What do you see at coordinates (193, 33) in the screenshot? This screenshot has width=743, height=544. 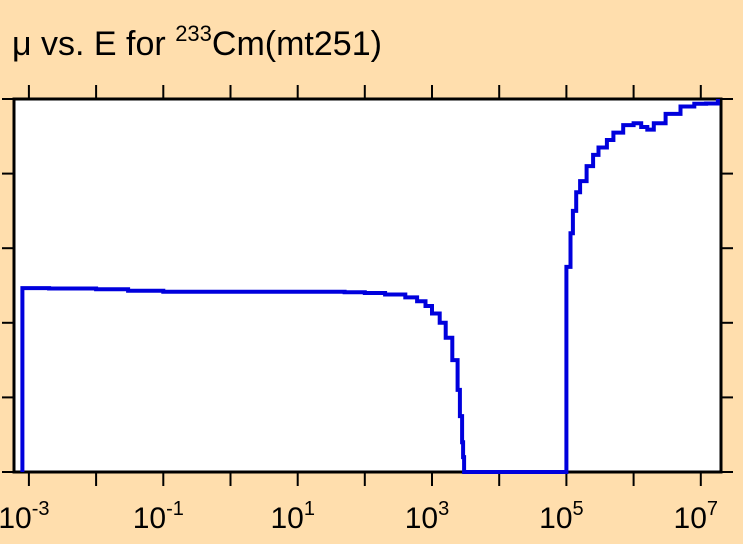 I see `chart-title-superscript: 233` at bounding box center [193, 33].